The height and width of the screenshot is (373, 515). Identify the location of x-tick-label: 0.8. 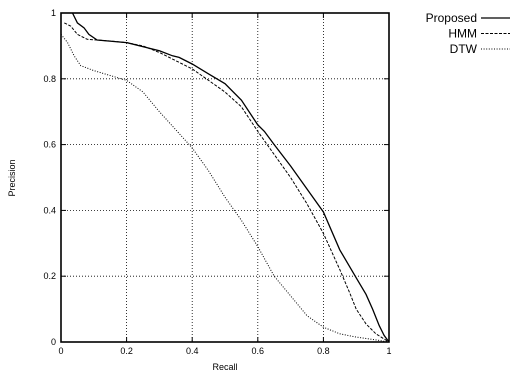
(323, 351).